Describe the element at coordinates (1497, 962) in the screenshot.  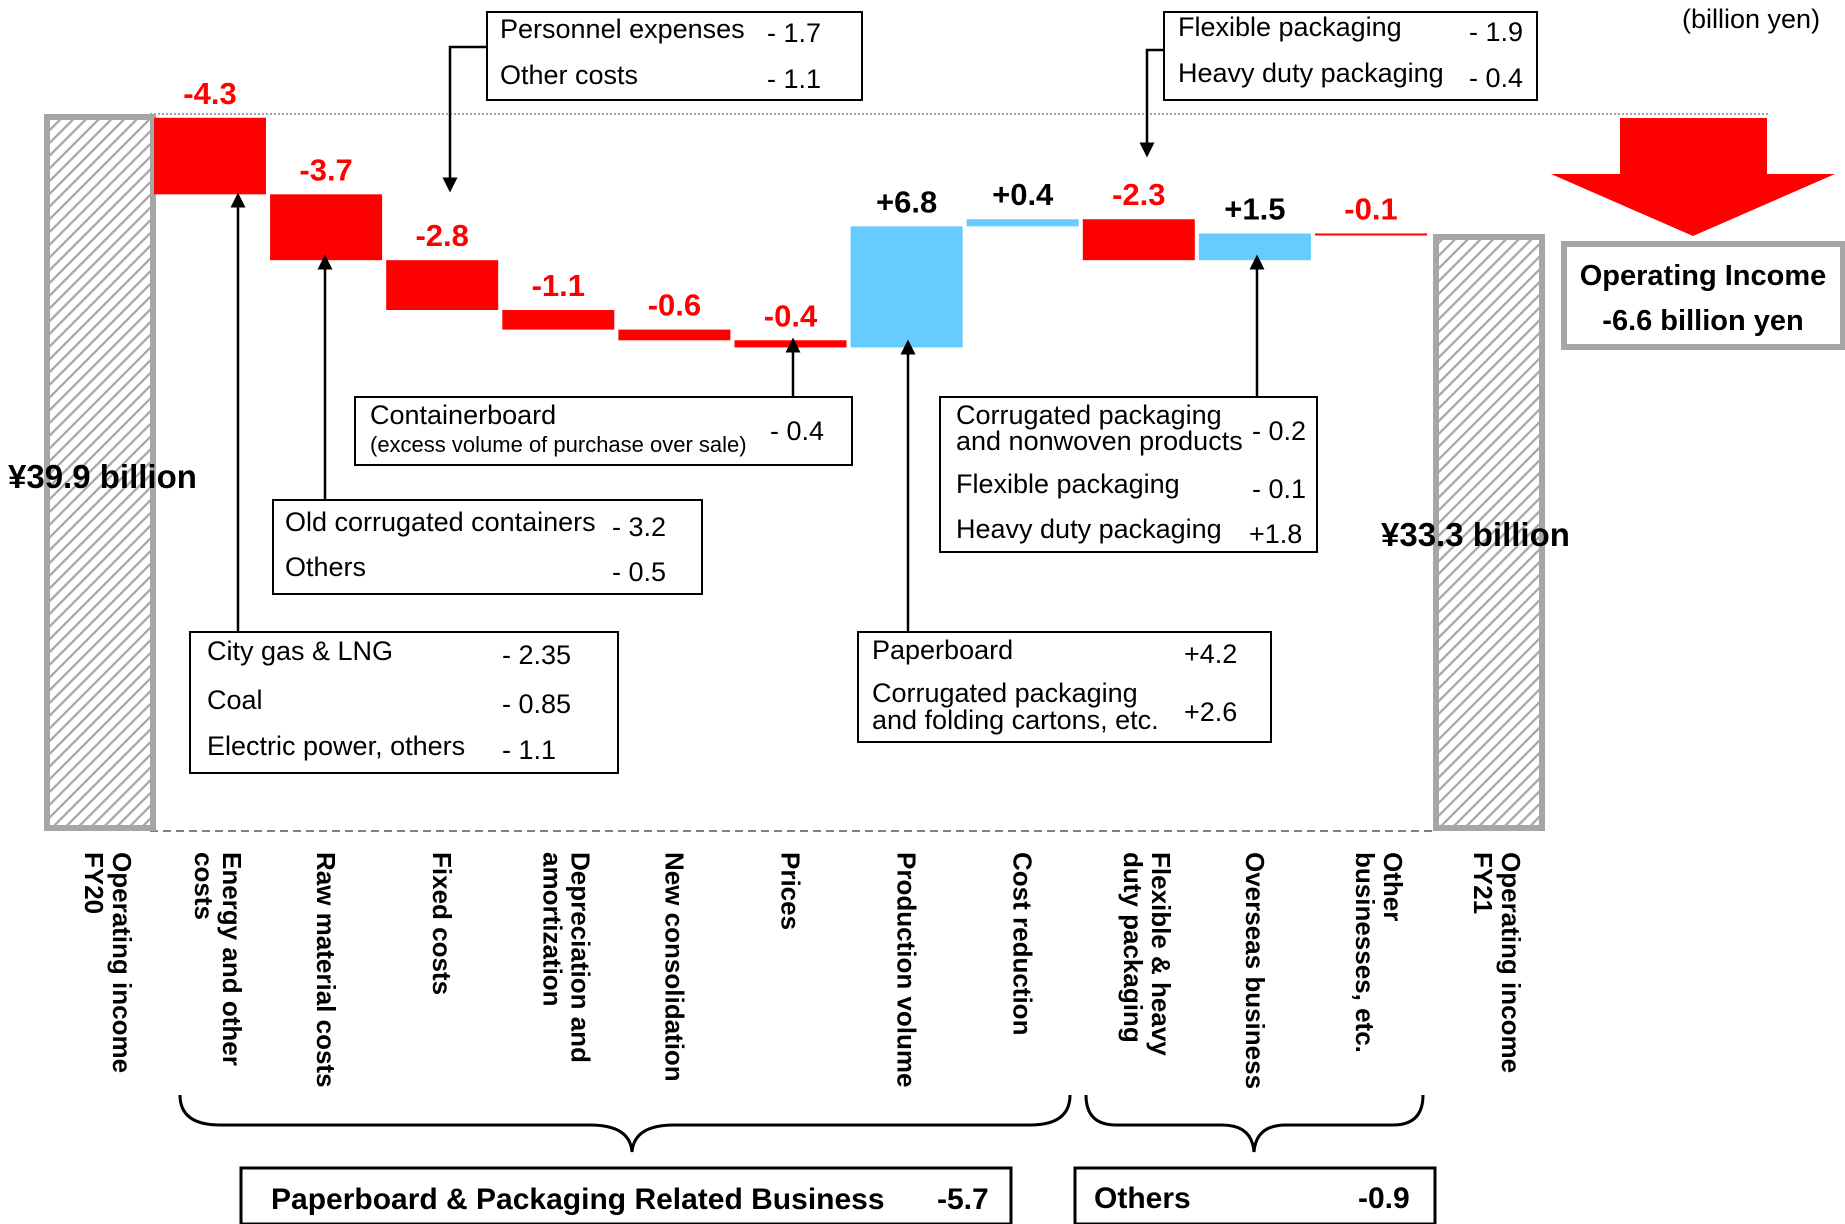
I see `category-label-12: Operating incomeFY21` at that location.